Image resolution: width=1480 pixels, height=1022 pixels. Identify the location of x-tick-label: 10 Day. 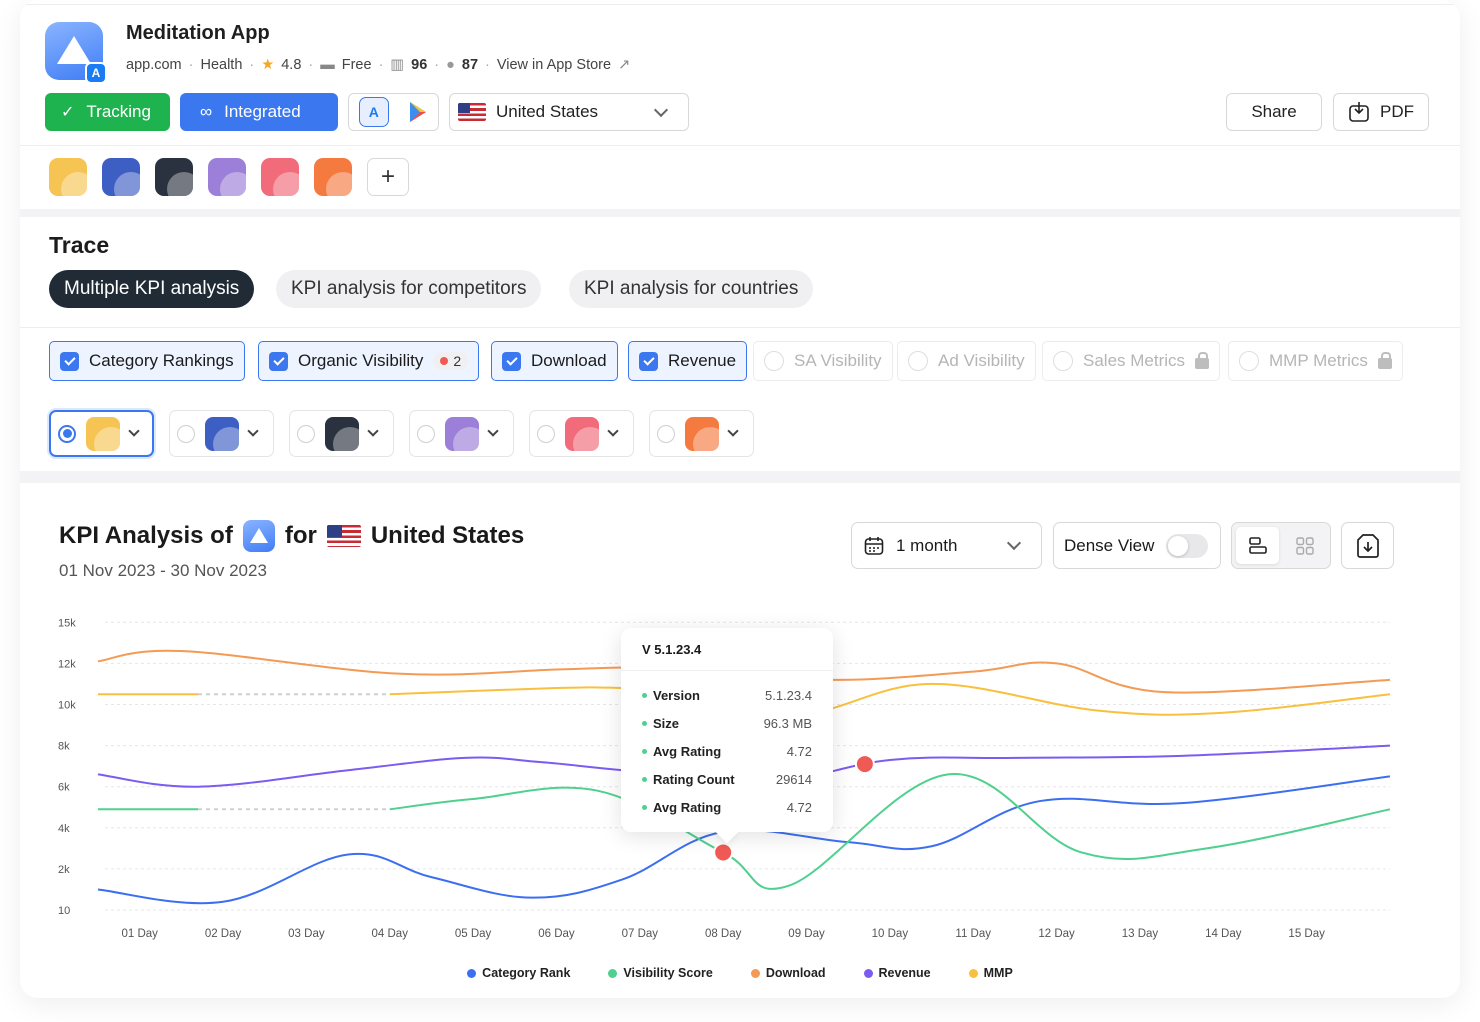
(890, 934).